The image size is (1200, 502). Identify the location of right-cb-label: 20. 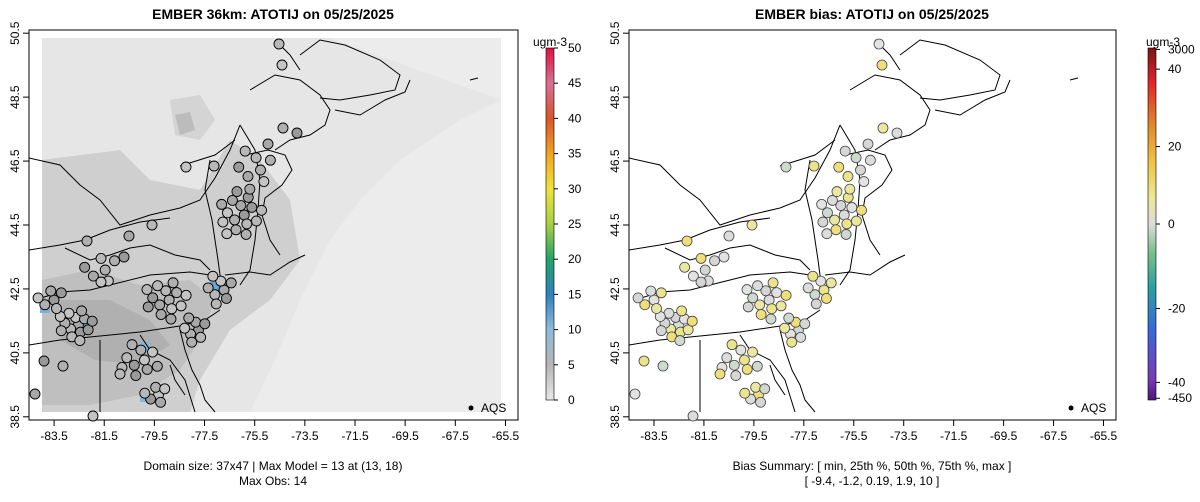
(1175, 147).